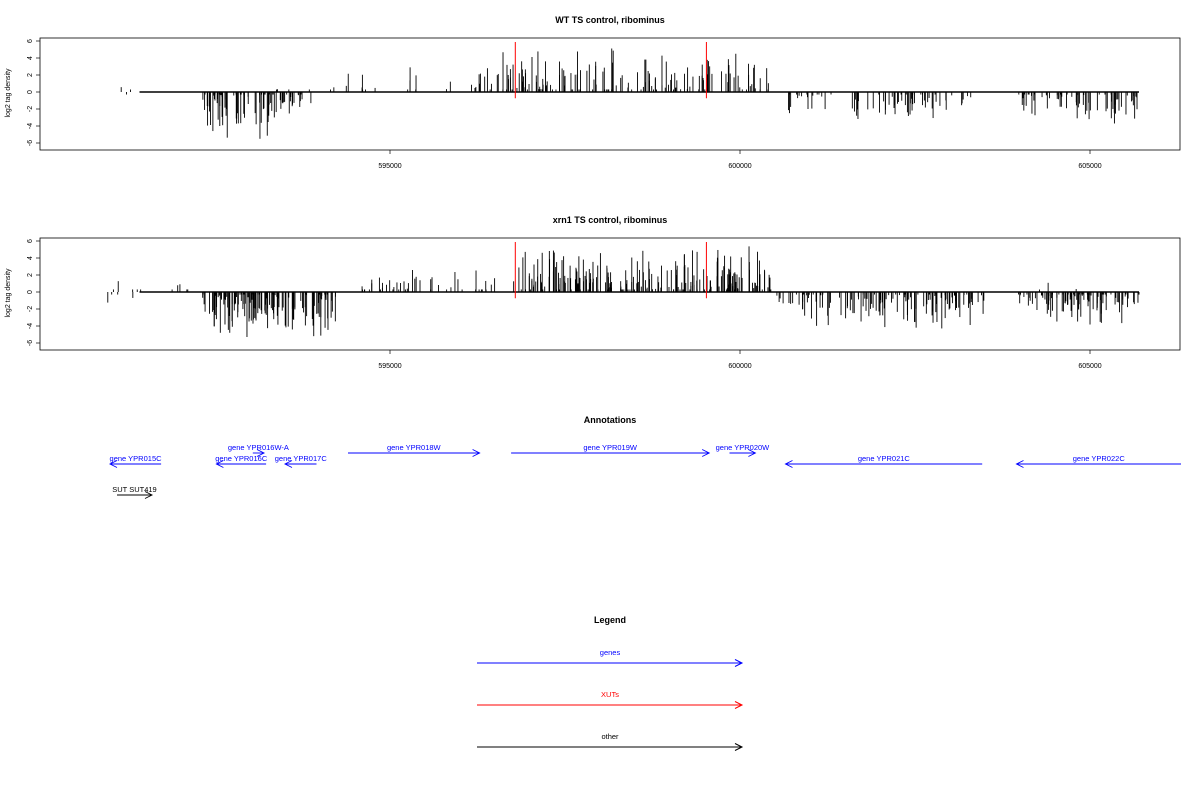 Image resolution: width=1200 pixels, height=800 pixels. Describe the element at coordinates (610, 694) in the screenshot. I see `legend-label: XUTs` at that location.